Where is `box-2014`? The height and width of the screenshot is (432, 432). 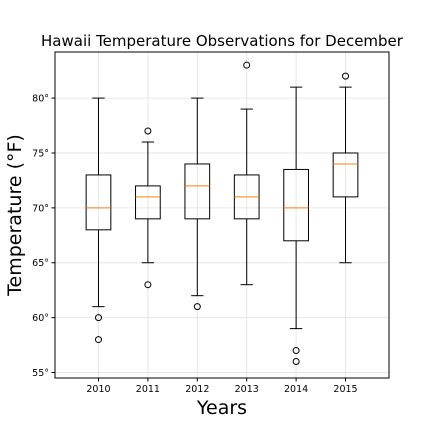 box-2014 is located at coordinates (296, 226).